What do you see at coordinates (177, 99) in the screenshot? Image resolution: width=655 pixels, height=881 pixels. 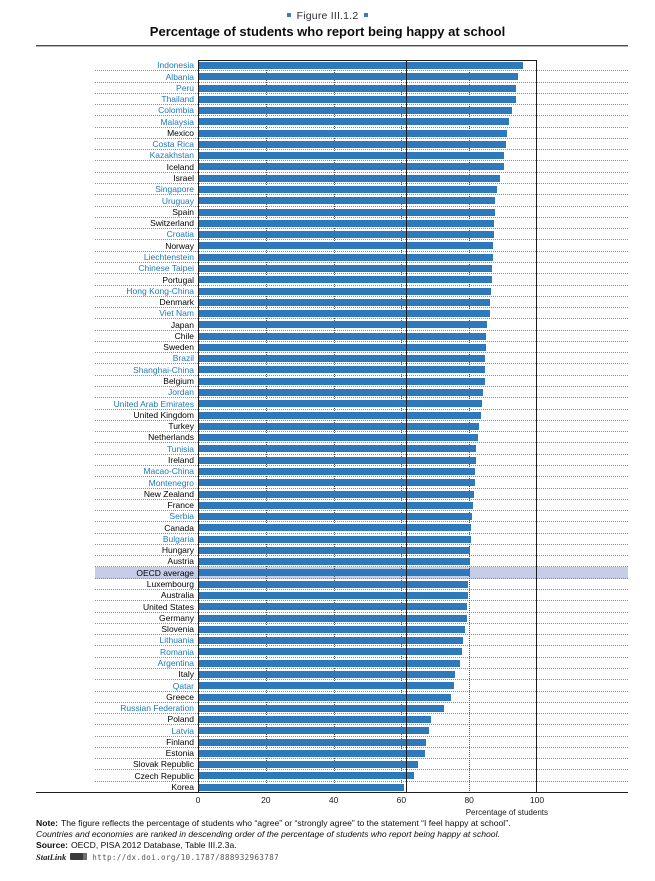 I see `country-label: Thailand` at bounding box center [177, 99].